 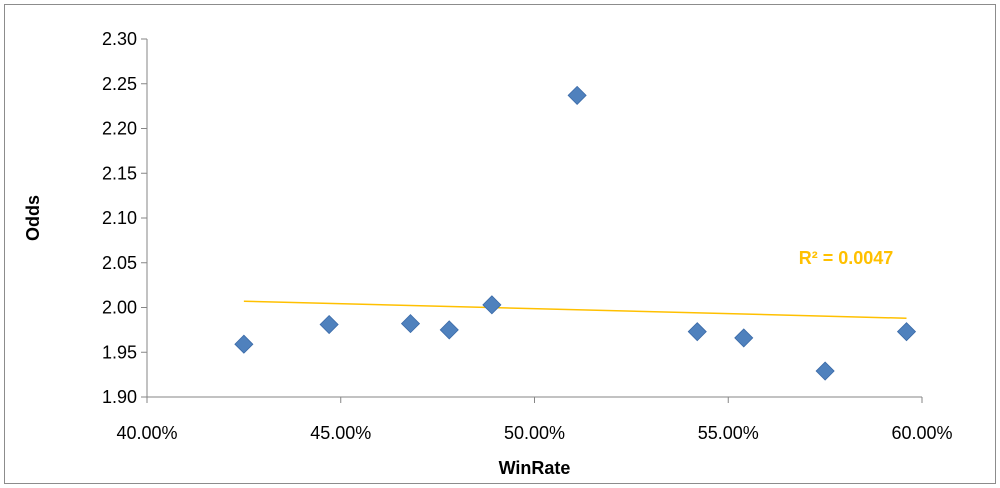 What do you see at coordinates (119, 218) in the screenshot?
I see `y-tick-label: 2.10` at bounding box center [119, 218].